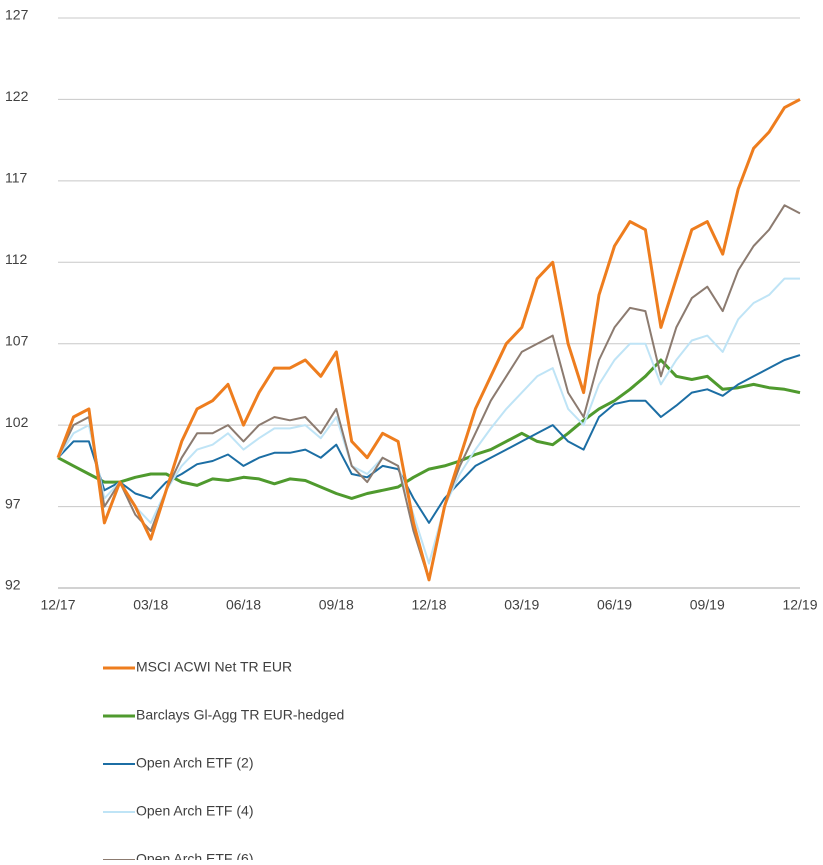 The width and height of the screenshot is (823, 865). Describe the element at coordinates (614, 605) in the screenshot. I see `x-tick-label: 06/19` at that location.